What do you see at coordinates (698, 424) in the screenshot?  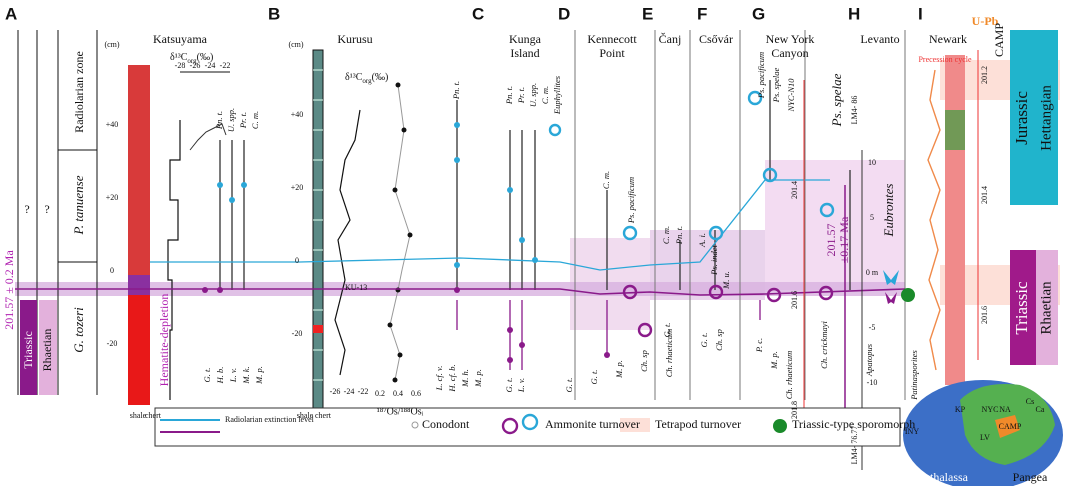 I see `legend-label: Tetrapod turnover` at bounding box center [698, 424].